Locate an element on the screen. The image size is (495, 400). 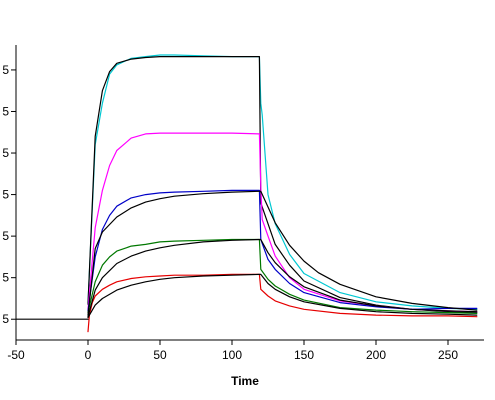
x-tick-label: -50 is located at coordinates (16, 355).